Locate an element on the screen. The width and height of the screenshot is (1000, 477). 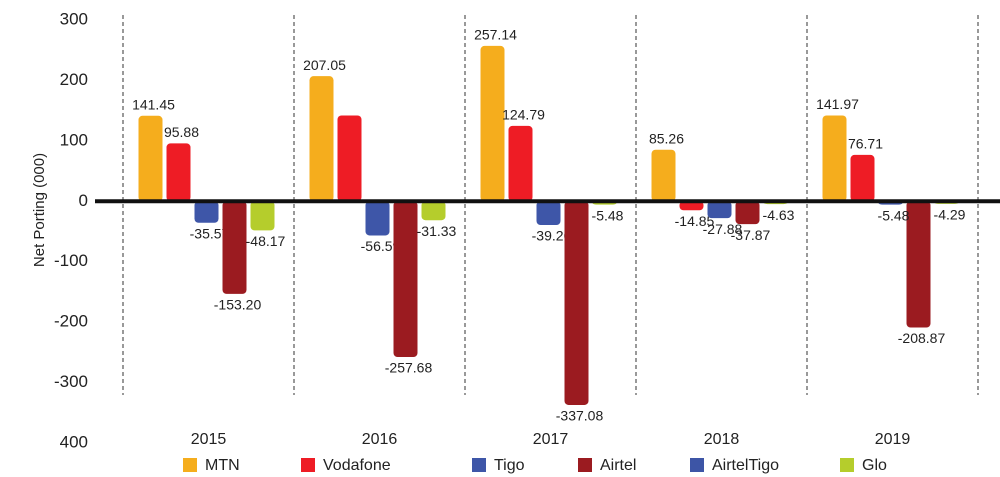
value-label: -208.87 is located at coordinates (922, 338).